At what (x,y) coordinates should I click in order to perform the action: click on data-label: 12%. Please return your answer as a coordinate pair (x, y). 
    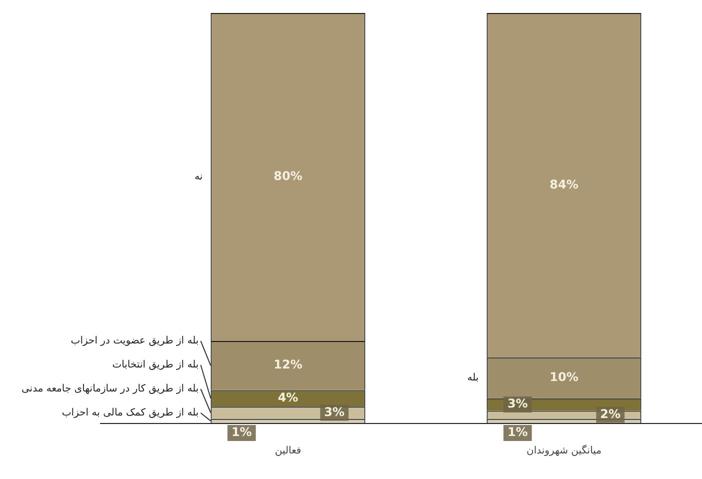
    Looking at the image, I should click on (288, 365).